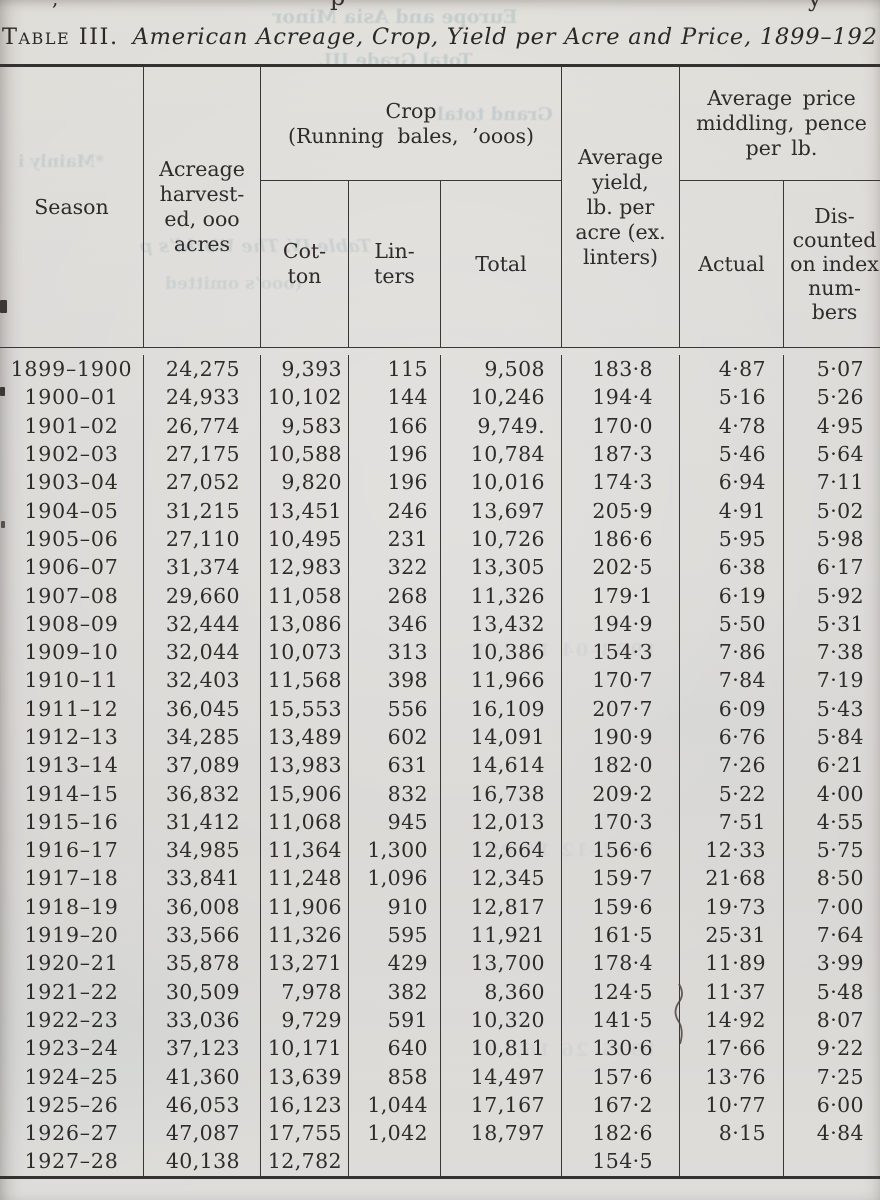 This screenshot has height=1200, width=880. I want to click on cell-linters: 1,044, so click(395, 1105).